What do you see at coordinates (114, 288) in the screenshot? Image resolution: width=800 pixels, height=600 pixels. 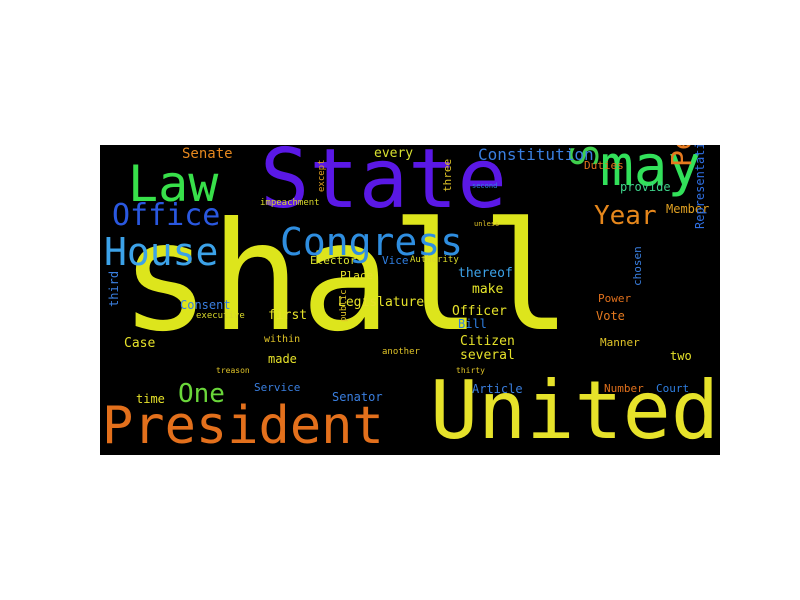 I see `word-third: third` at bounding box center [114, 288].